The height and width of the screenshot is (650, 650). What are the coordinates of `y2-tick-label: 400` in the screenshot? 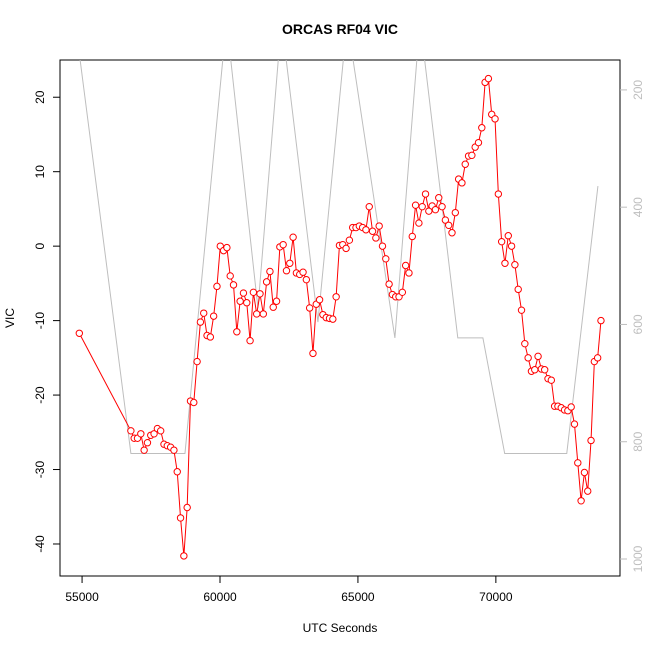 It's located at (638, 207).